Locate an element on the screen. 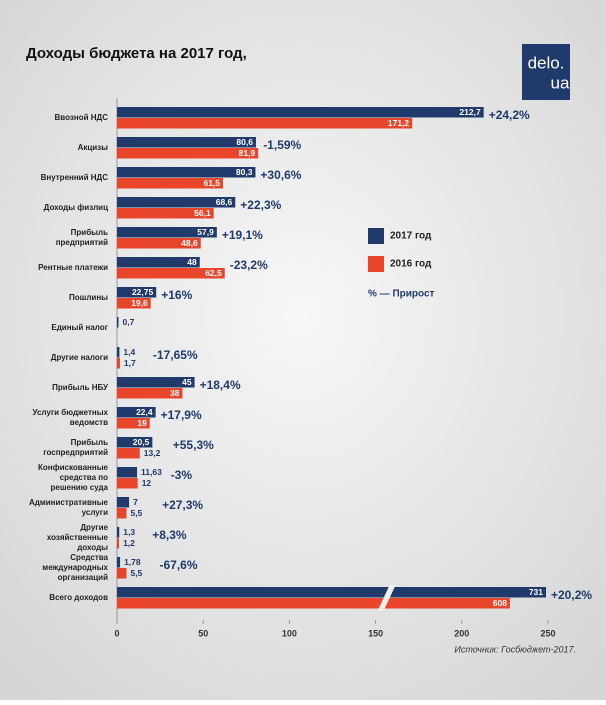  logo-box is located at coordinates (546, 72).